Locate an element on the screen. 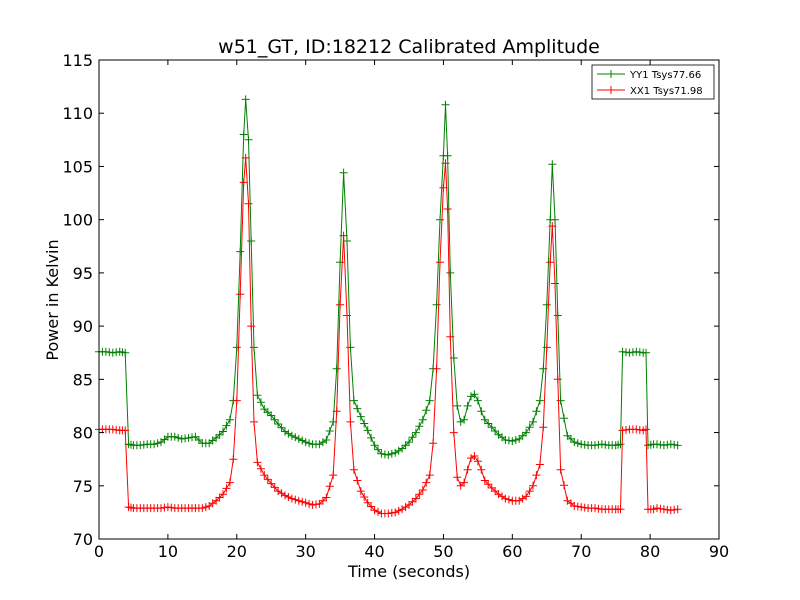  legend-entry-yy1: YY1 Tsys77.66 is located at coordinates (649, 75).